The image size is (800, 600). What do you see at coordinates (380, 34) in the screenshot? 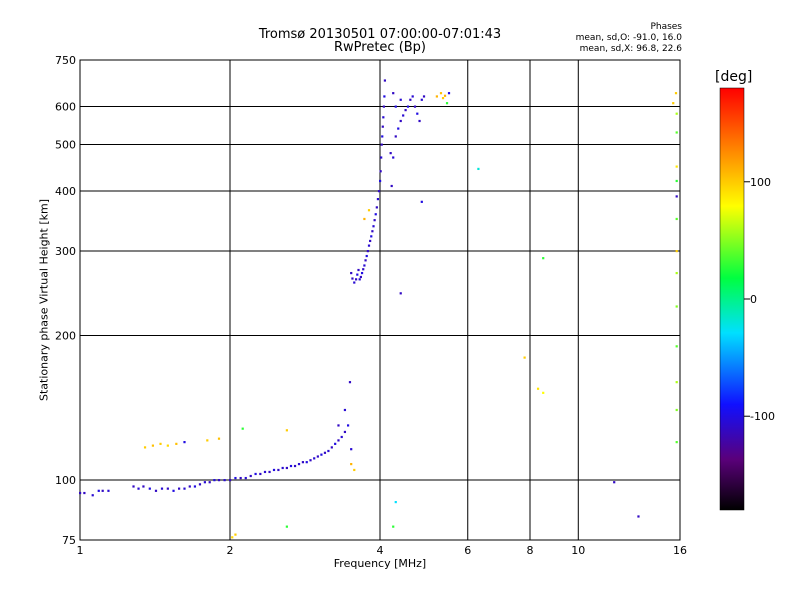
I see `chart-title: Tromsø 20130501 07:00:00-07:01:43` at bounding box center [380, 34].